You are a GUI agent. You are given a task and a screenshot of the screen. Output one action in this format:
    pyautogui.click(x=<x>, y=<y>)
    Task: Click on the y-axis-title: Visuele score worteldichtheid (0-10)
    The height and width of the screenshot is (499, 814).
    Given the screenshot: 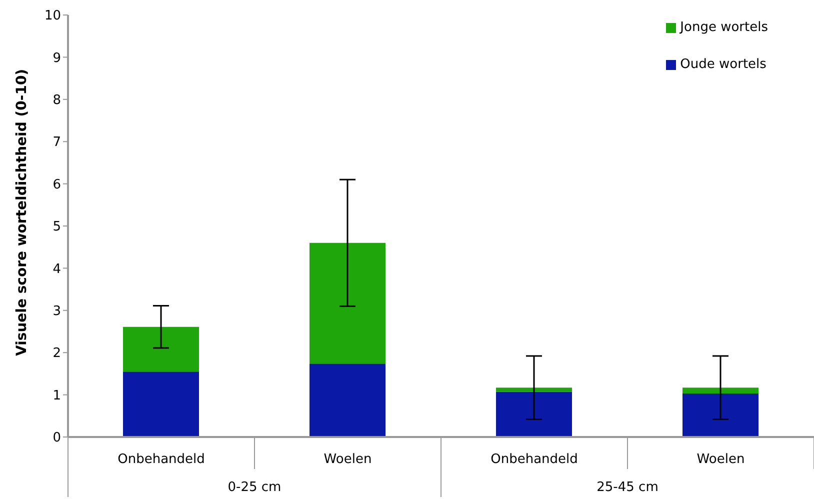 What is the action you would take?
    pyautogui.click(x=22, y=212)
    